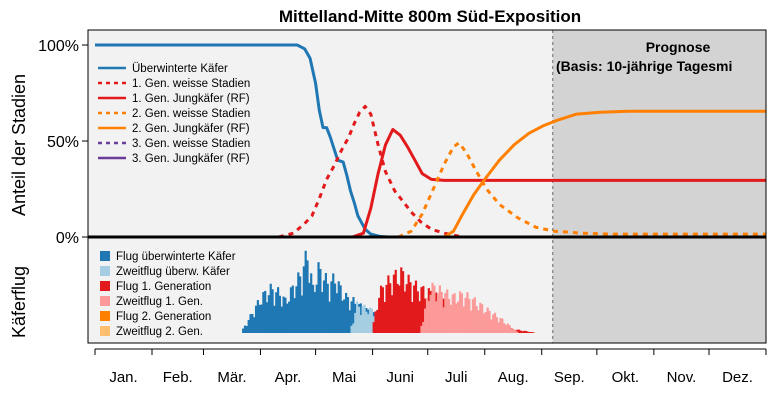  What do you see at coordinates (105, 301) in the screenshot?
I see `legend-swatch` at bounding box center [105, 301].